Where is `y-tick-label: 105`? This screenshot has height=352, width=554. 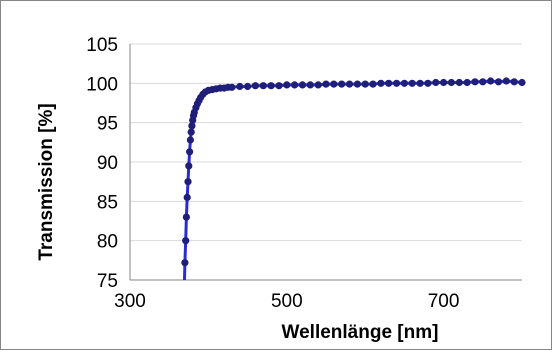
y-tick-label: 105 is located at coordinates (102, 45).